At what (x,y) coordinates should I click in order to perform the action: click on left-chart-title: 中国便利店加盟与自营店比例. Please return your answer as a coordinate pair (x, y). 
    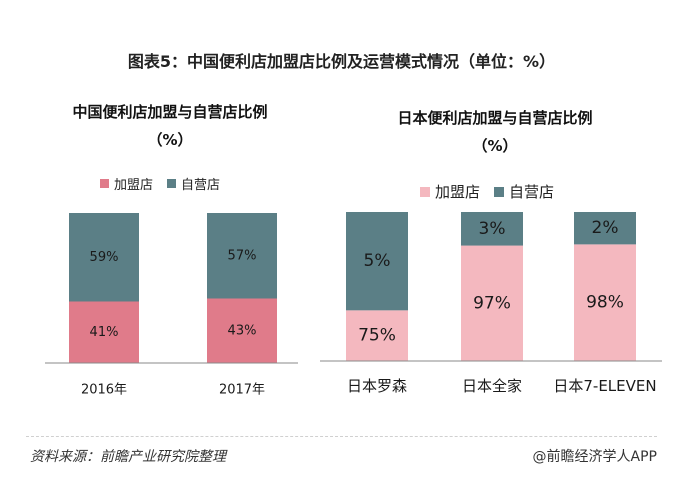
    Looking at the image, I should click on (170, 112).